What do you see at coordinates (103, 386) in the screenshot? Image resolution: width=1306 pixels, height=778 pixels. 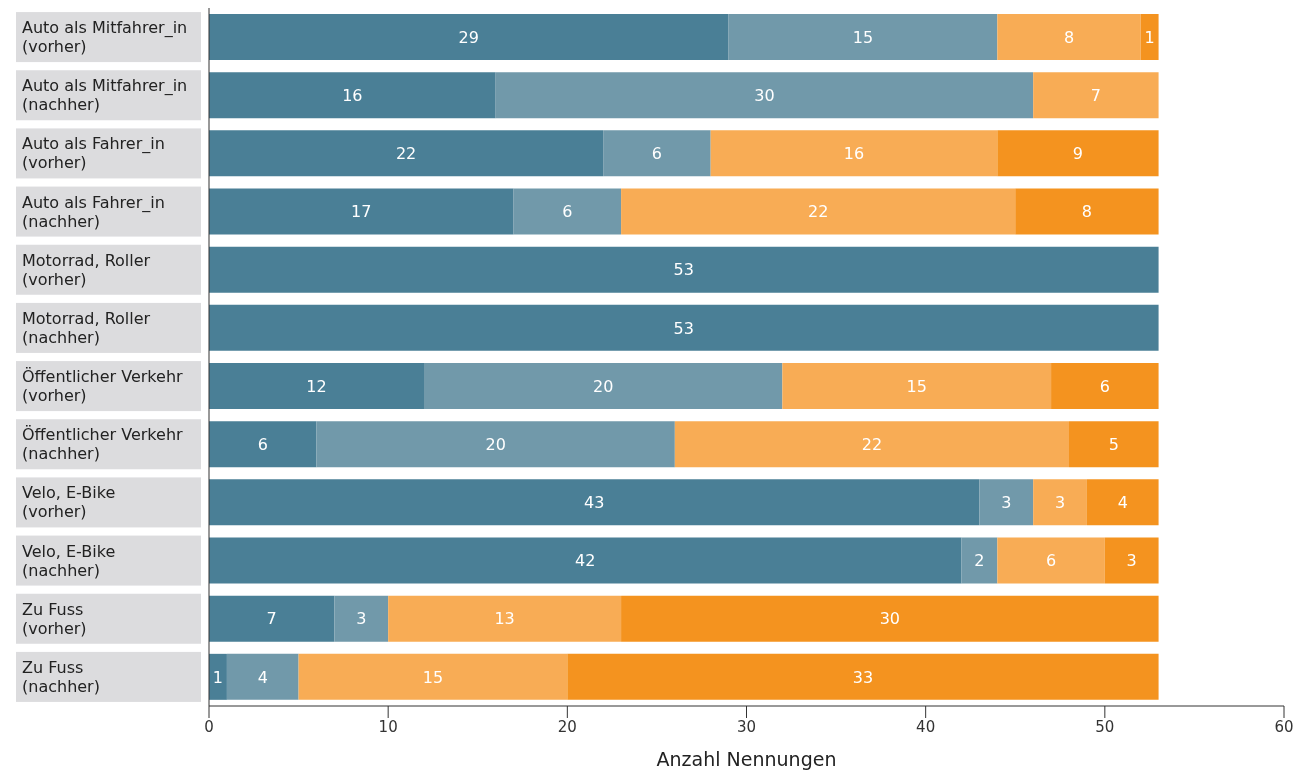 I see `y-tick-label: Öffentlicher Verkehr (vorher)` at bounding box center [103, 386].